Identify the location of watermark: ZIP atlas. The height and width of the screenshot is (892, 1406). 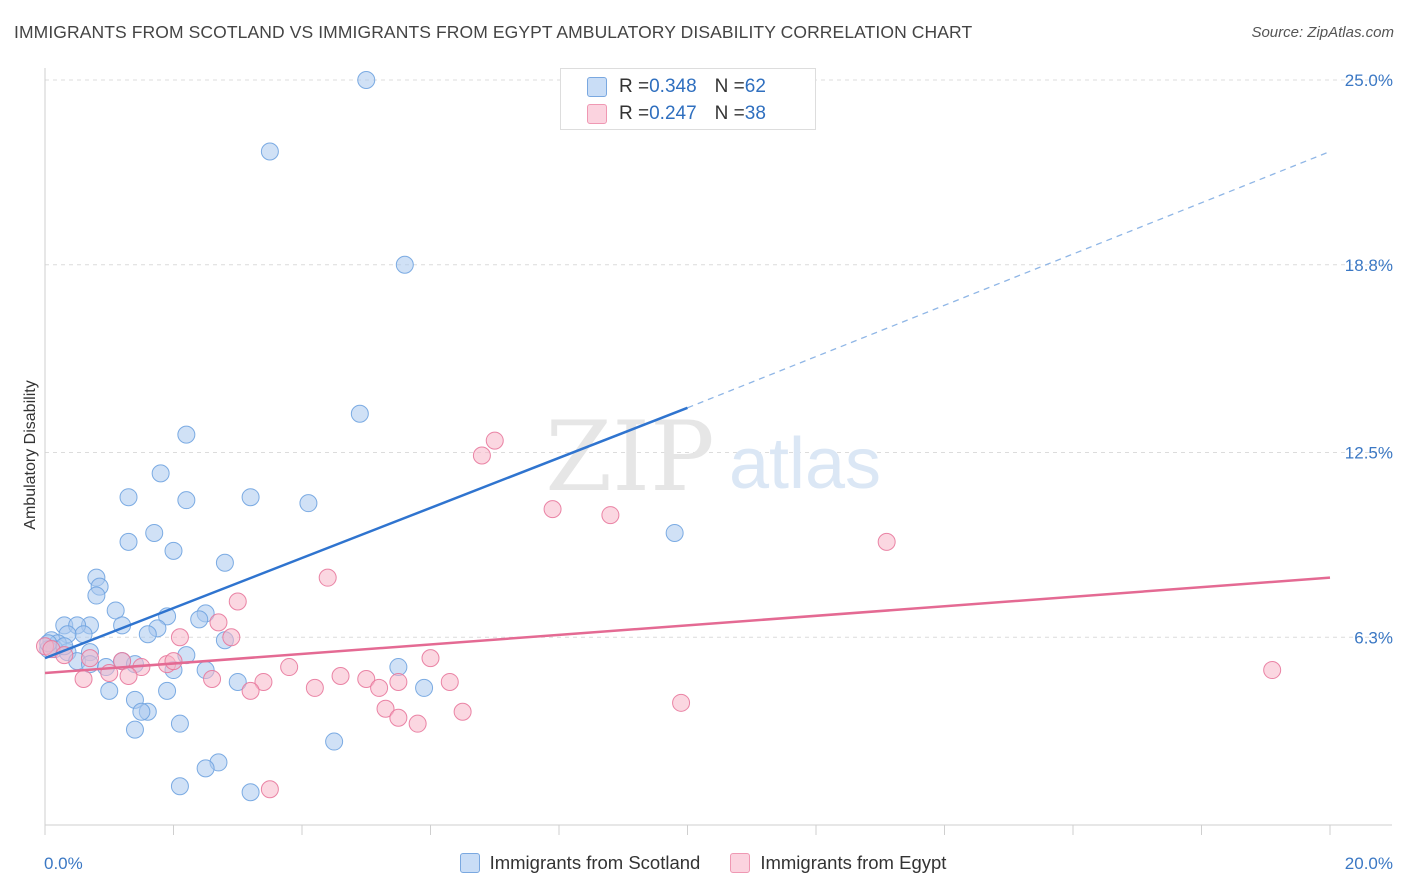
(713, 457).